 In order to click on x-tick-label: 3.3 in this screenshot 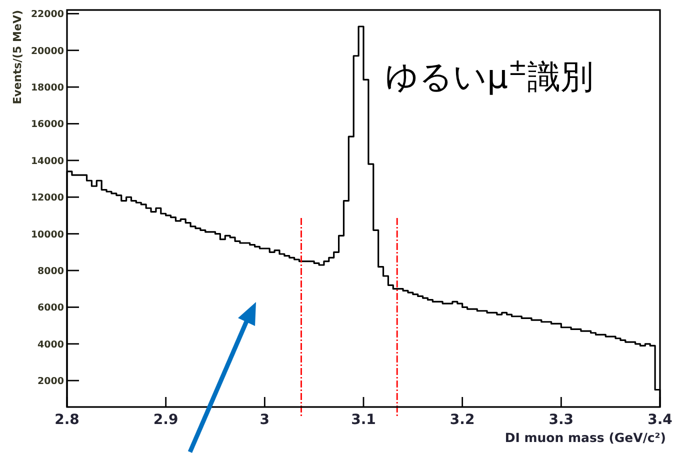, I will do `click(561, 420)`.